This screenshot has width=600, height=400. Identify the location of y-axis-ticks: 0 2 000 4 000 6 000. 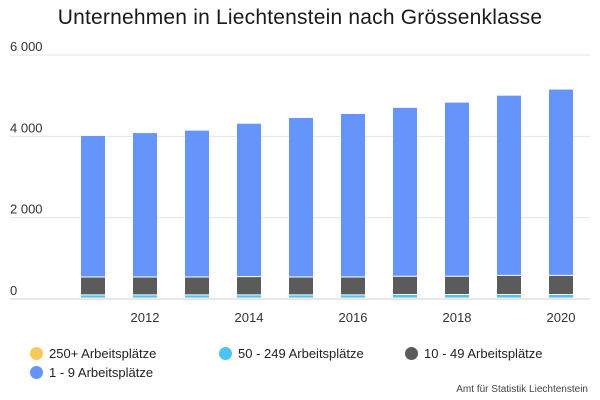
(26, 168).